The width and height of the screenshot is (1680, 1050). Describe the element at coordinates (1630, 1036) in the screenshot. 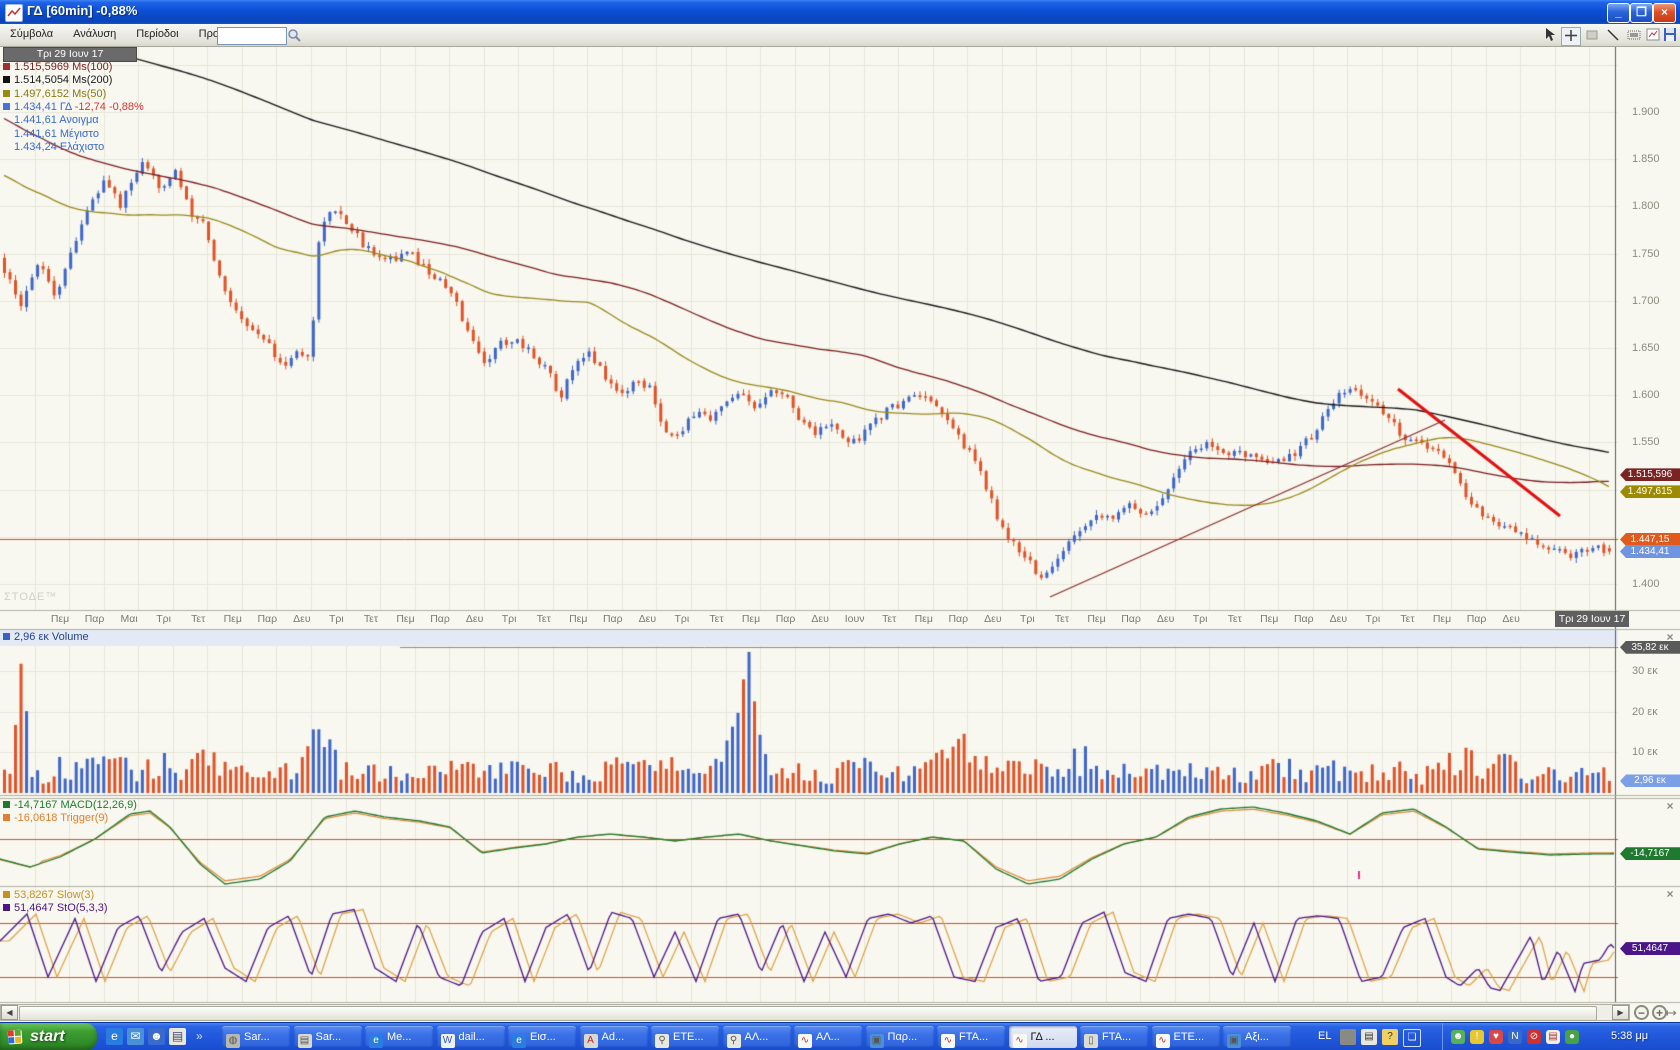

I see `clock: 5:38 μμ` at that location.